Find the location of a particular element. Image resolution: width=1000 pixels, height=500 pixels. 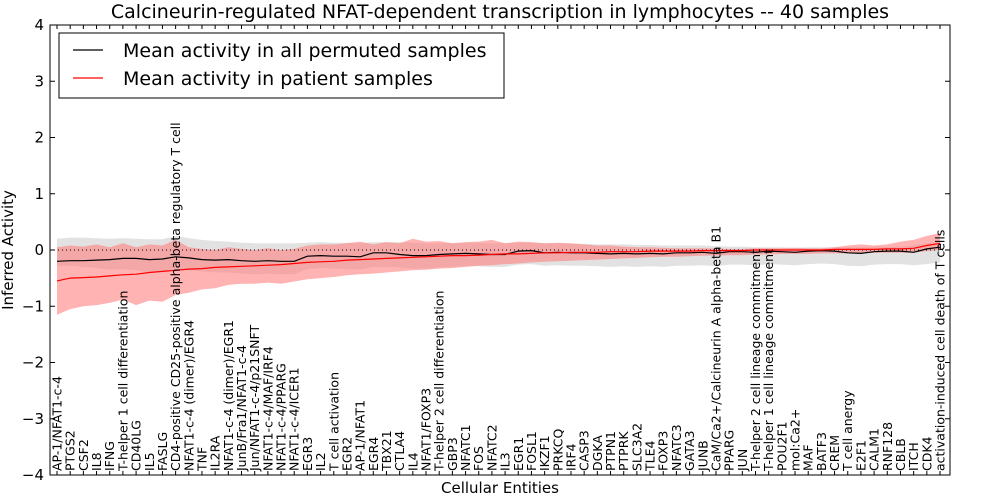

x-tick-label: TLE4 is located at coordinates (650, 456).